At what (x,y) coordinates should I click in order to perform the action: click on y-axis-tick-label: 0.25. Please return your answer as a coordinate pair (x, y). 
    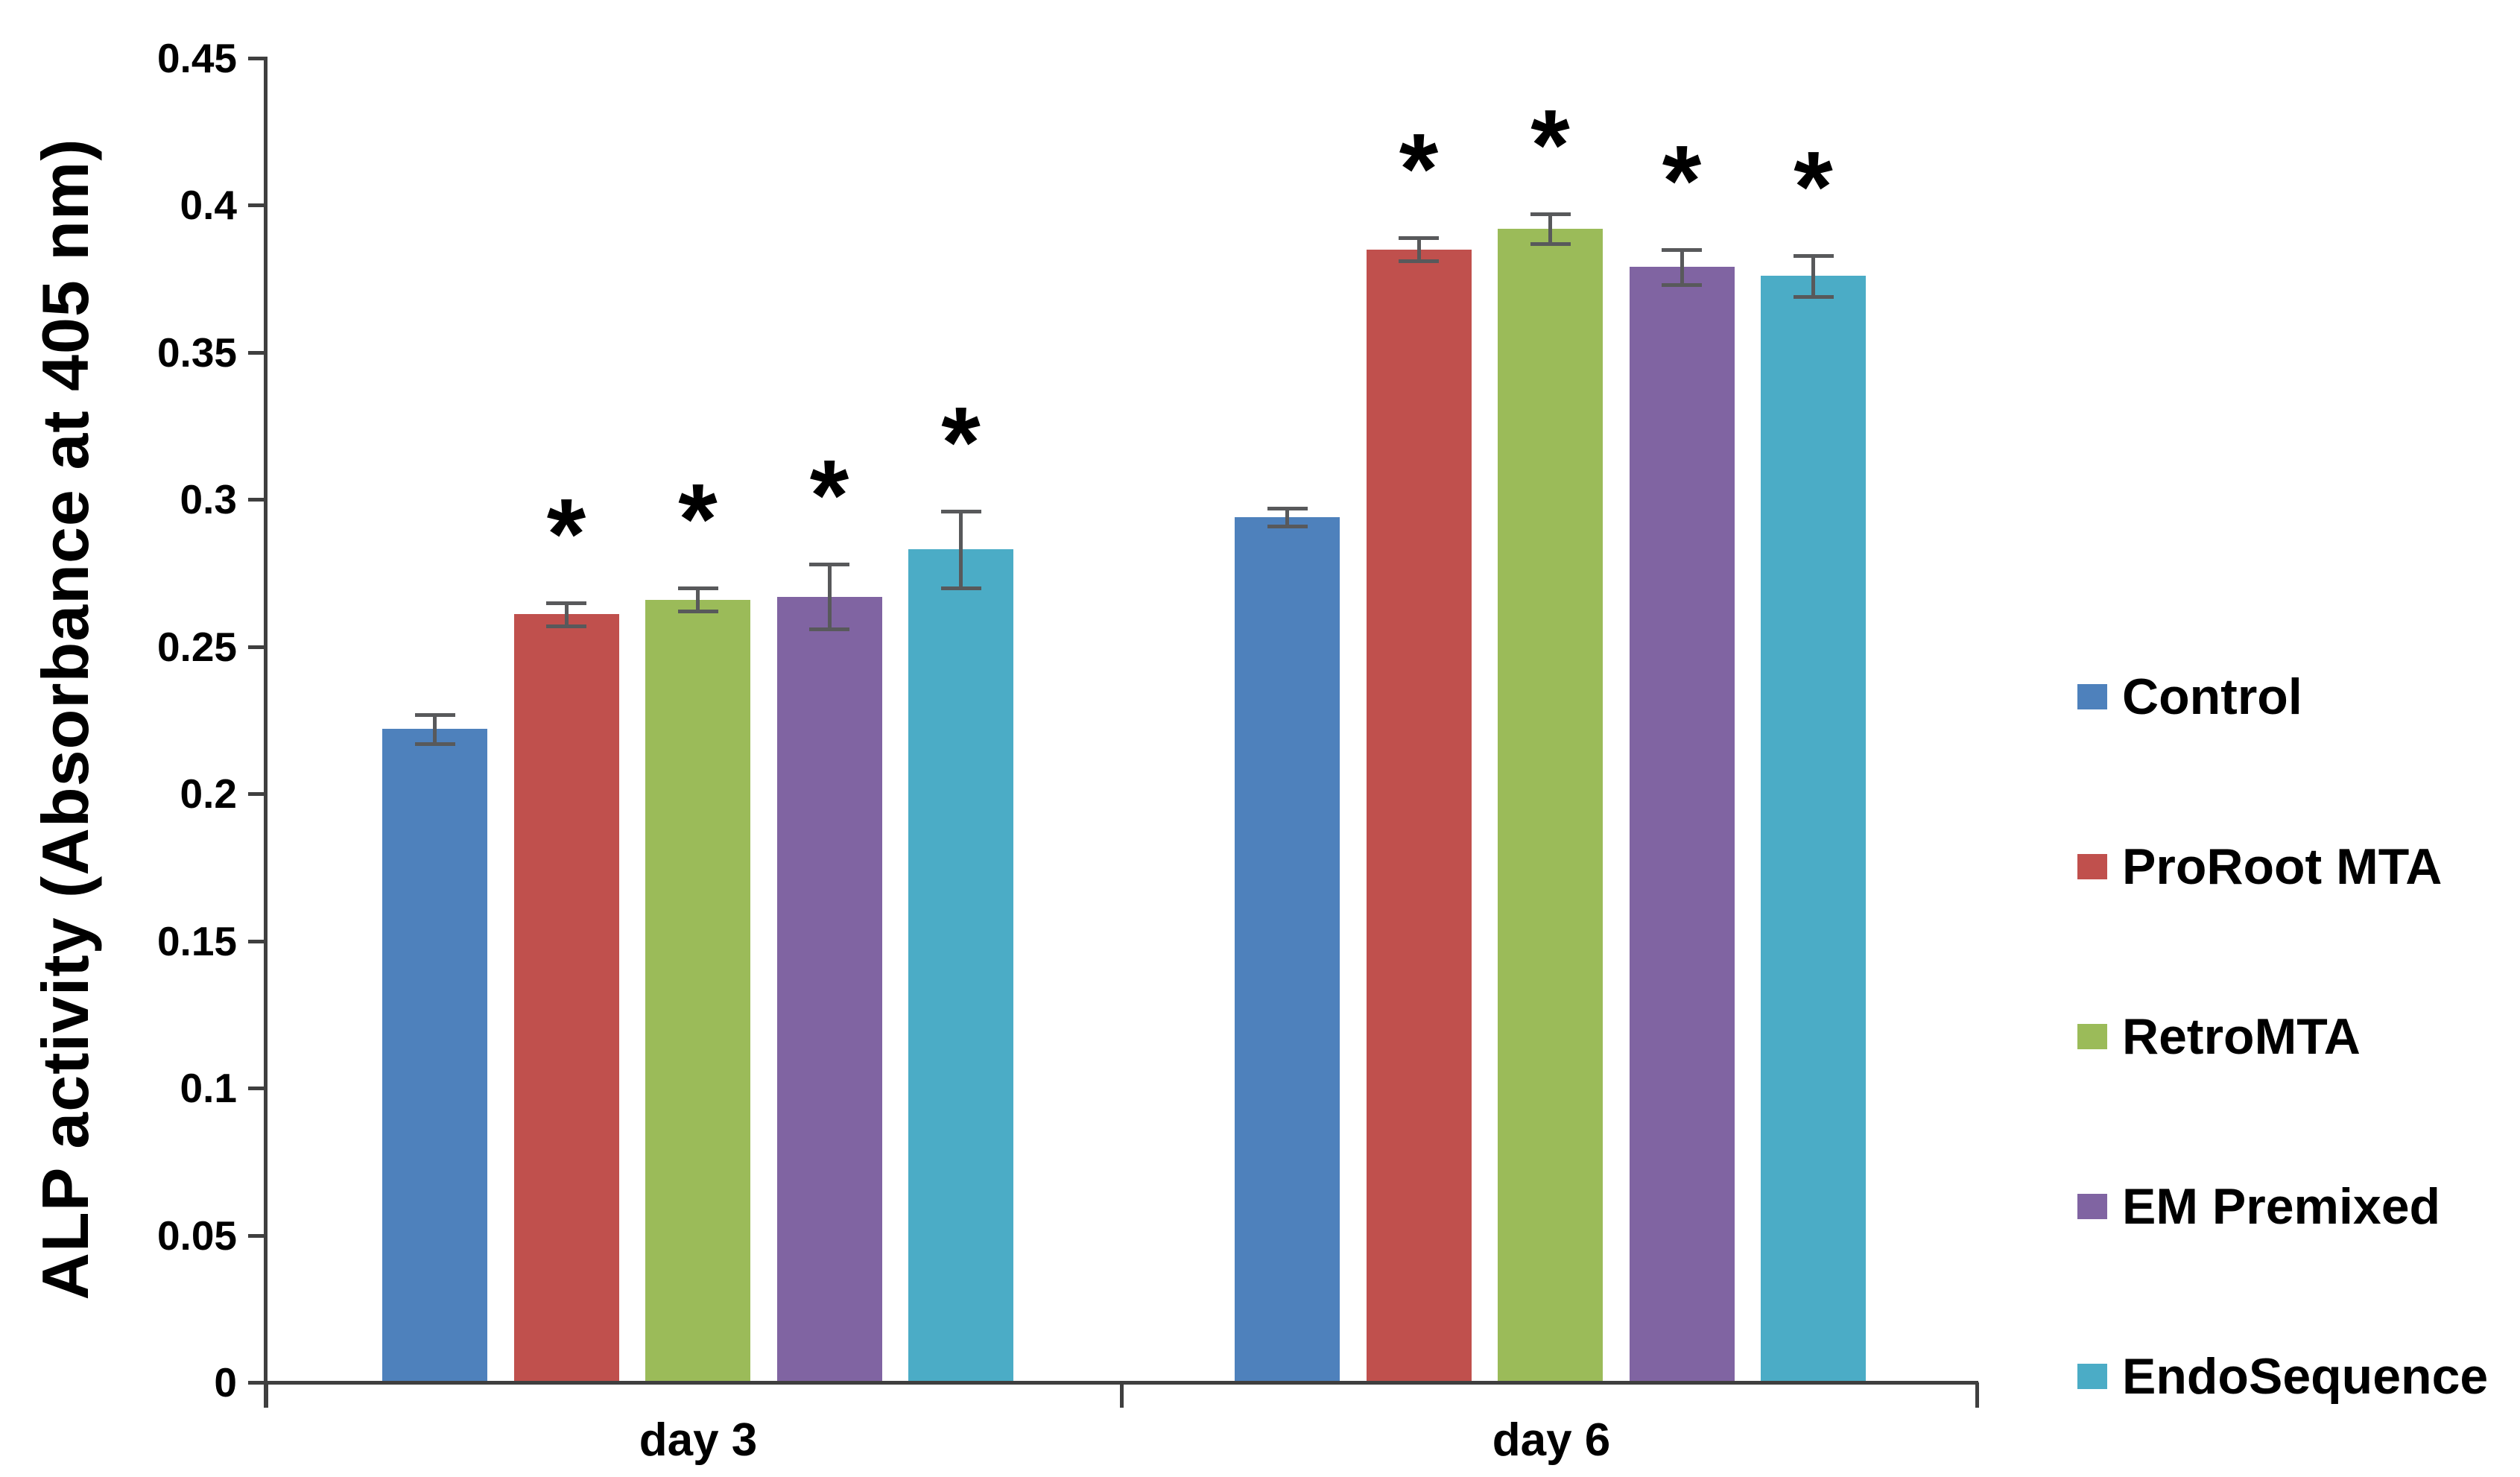
    Looking at the image, I should click on (196, 646).